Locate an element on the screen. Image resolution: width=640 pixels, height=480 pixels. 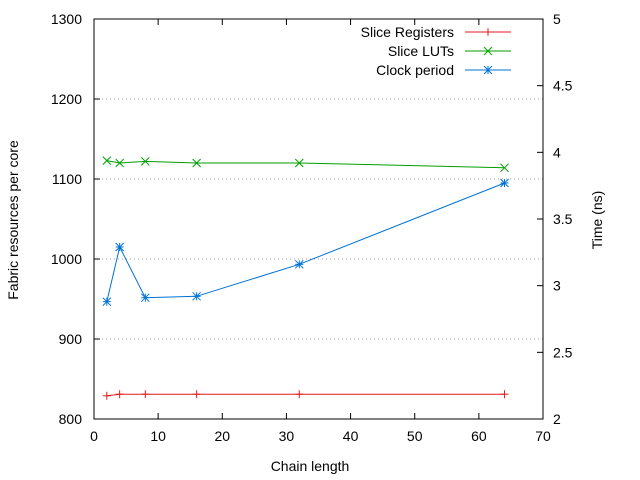
legend-label-slice-luts: Slice LUTs is located at coordinates (421, 51).